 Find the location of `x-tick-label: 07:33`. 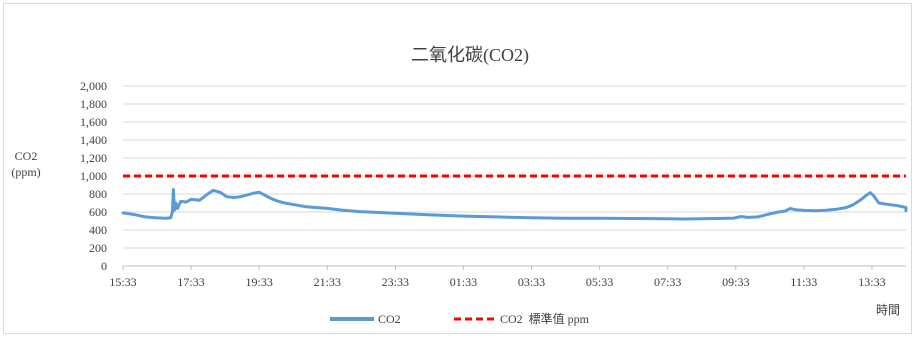

x-tick-label: 07:33 is located at coordinates (667, 282).